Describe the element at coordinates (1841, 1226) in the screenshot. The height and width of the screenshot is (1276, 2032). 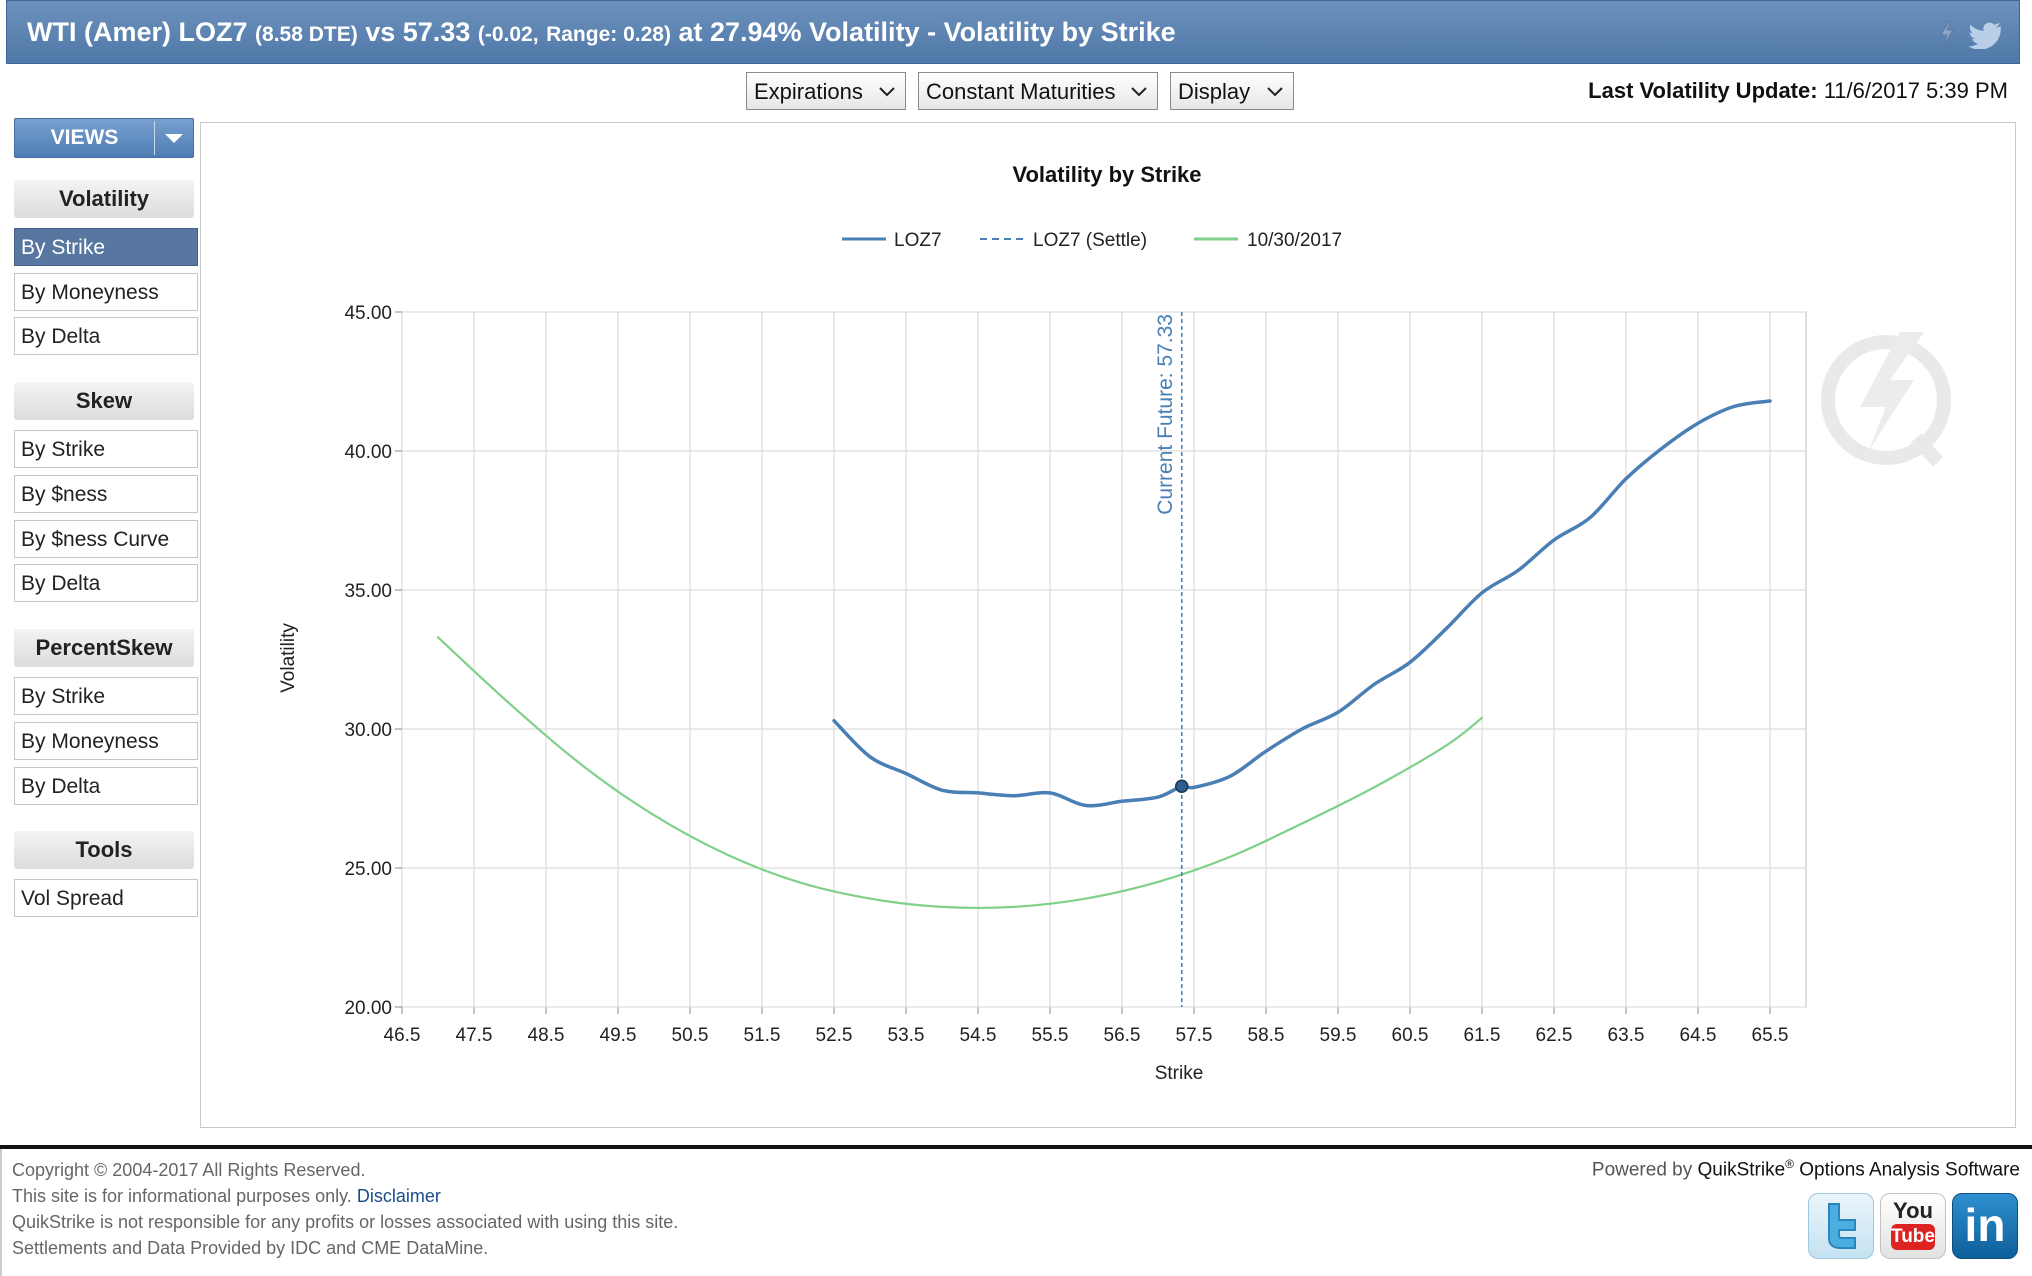
I see `twitter-icon` at that location.